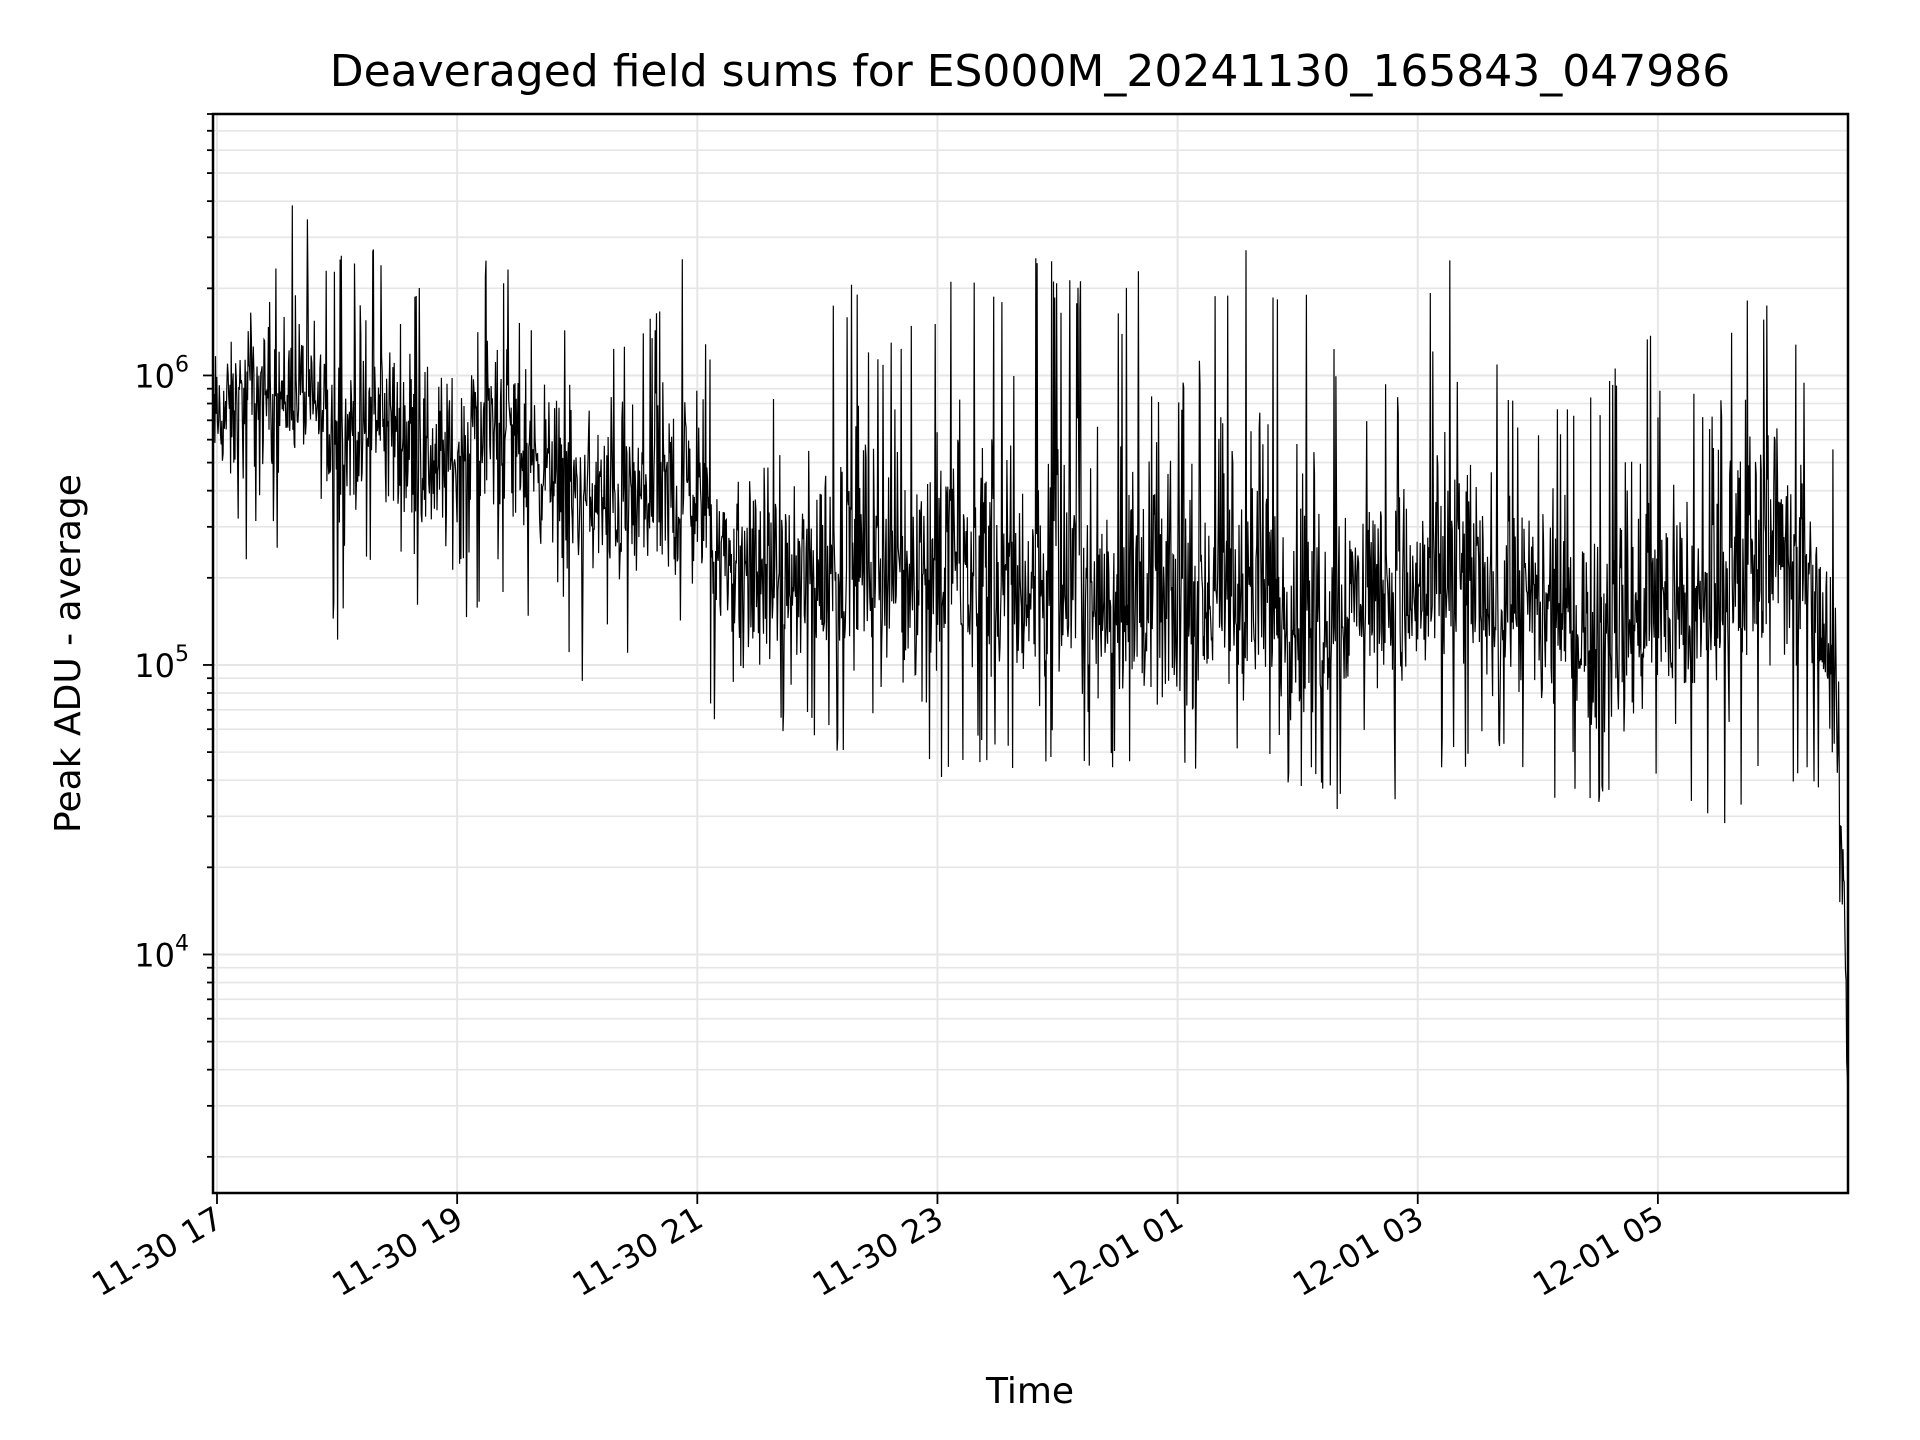 The image size is (1920, 1440). Describe the element at coordinates (161, 663) in the screenshot. I see `y-tick-label: 10⁵` at that location.